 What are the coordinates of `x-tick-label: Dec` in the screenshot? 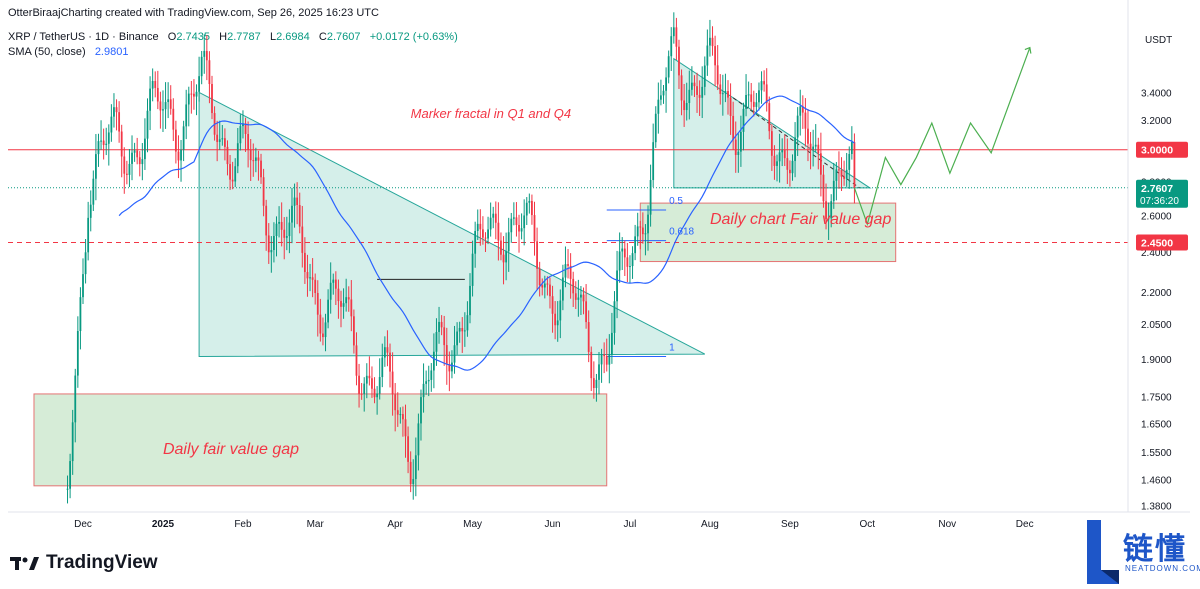 It's located at (1025, 524).